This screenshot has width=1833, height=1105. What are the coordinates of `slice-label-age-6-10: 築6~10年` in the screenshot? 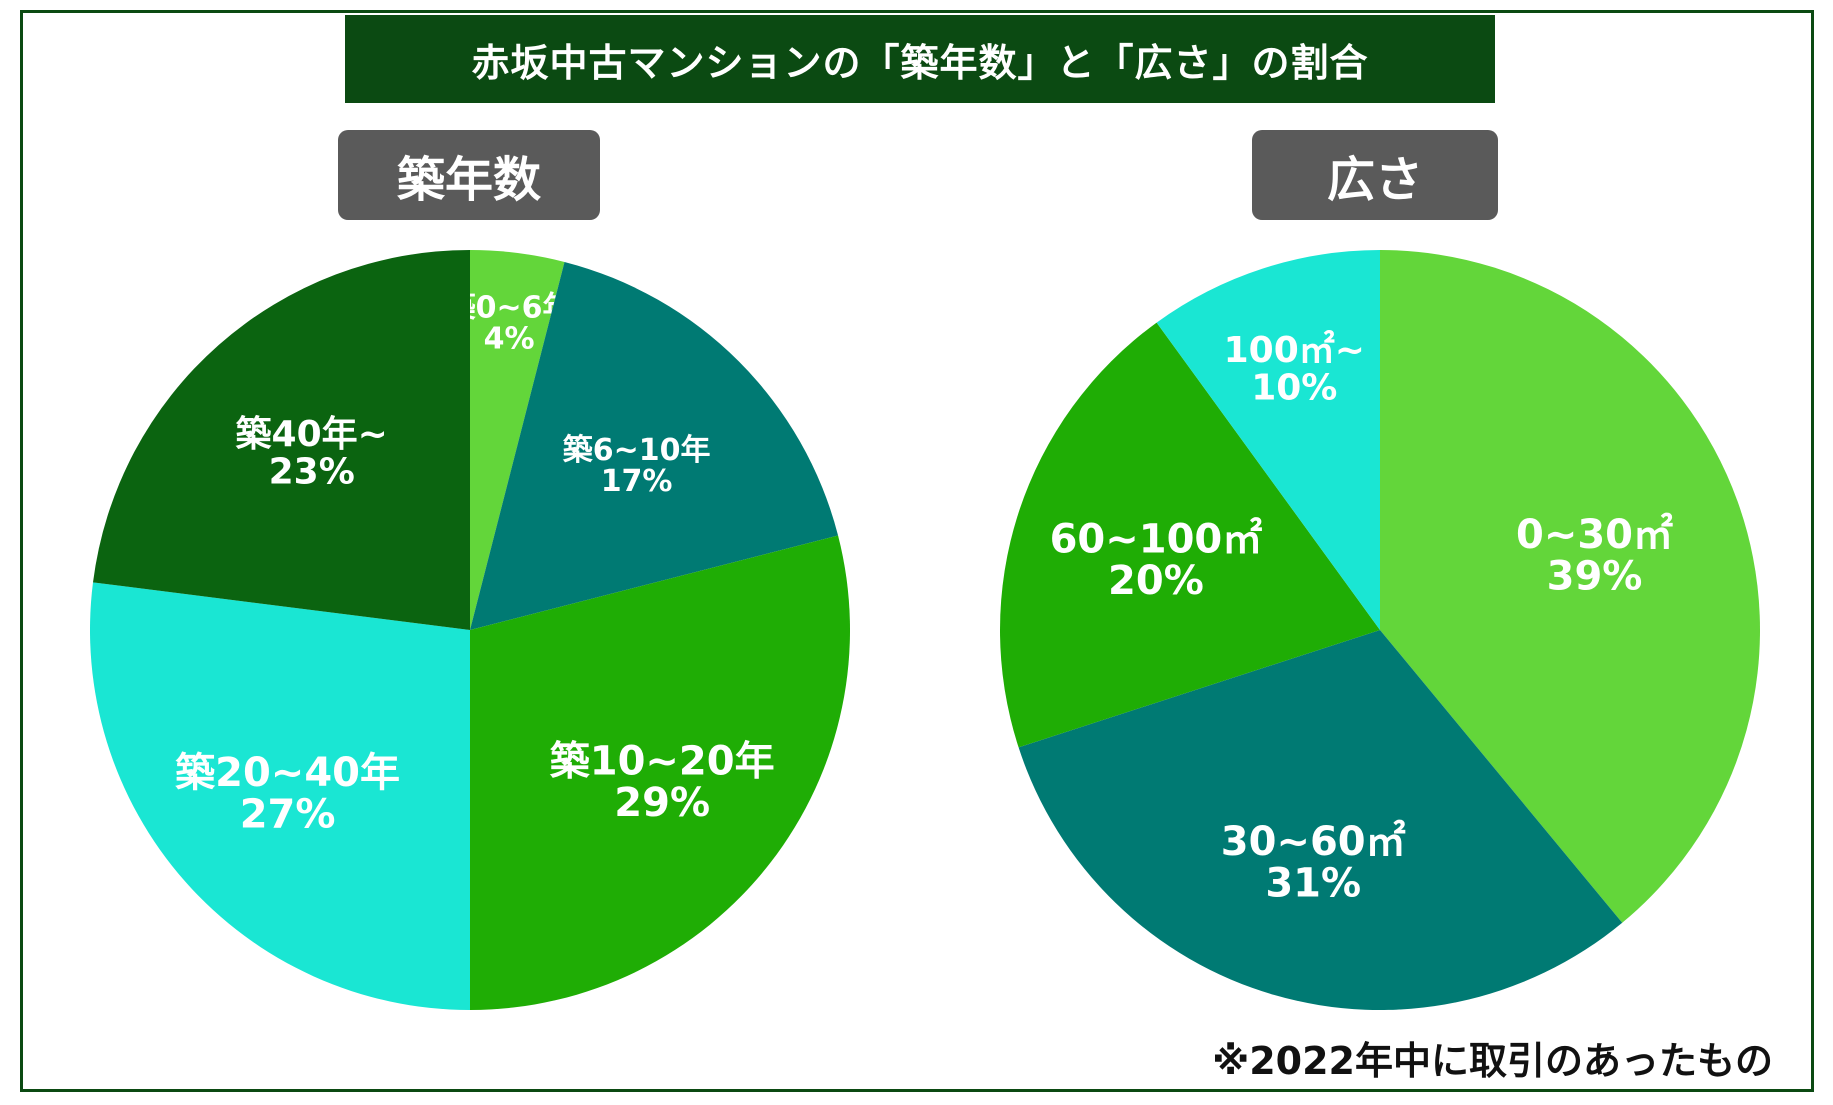 It's located at (637, 450).